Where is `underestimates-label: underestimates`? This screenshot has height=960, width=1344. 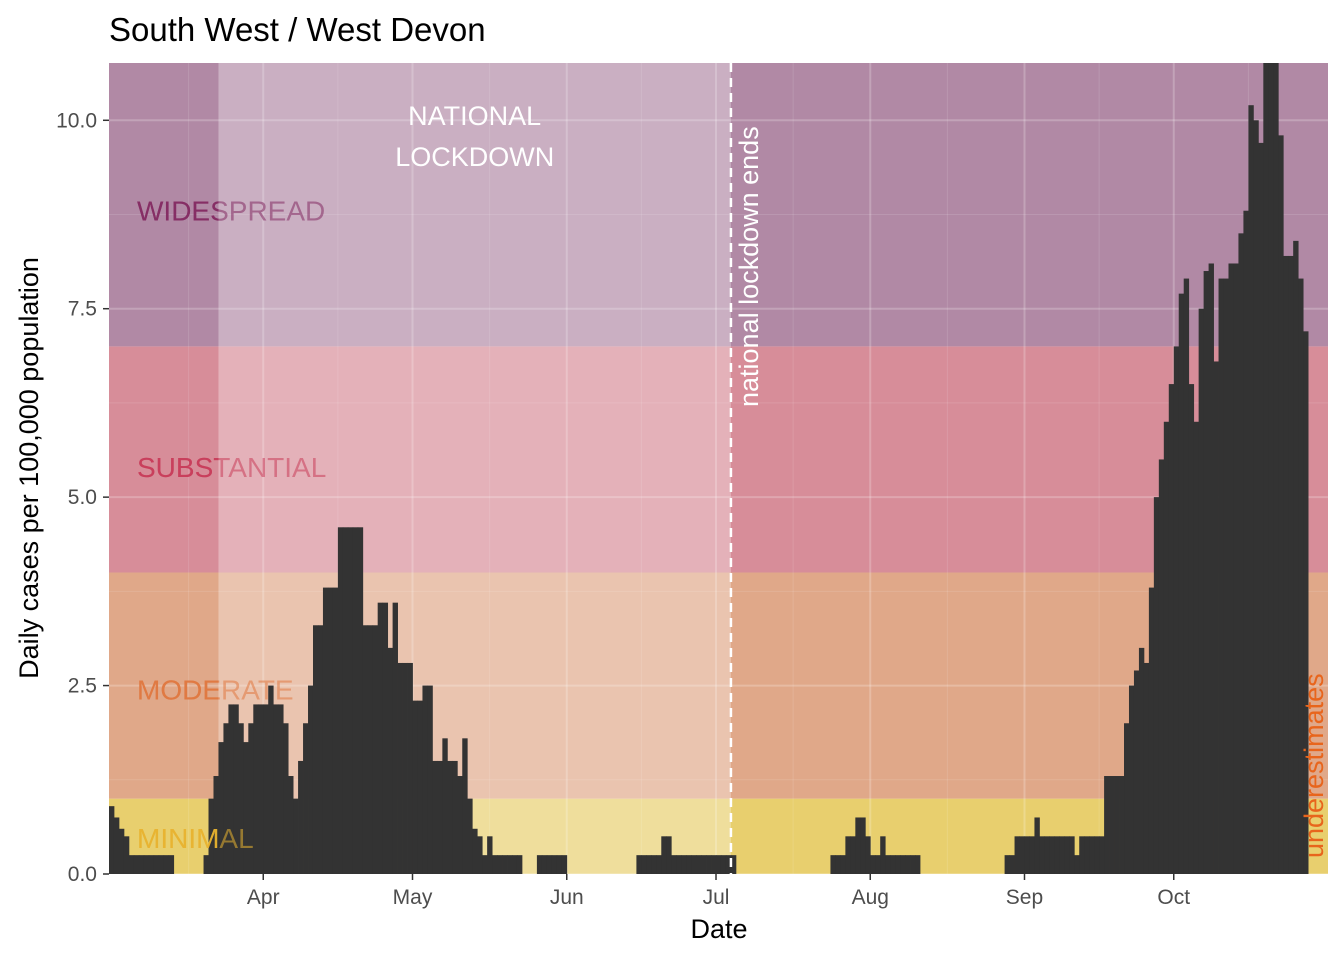 underestimates-label: underestimates is located at coordinates (1314, 765).